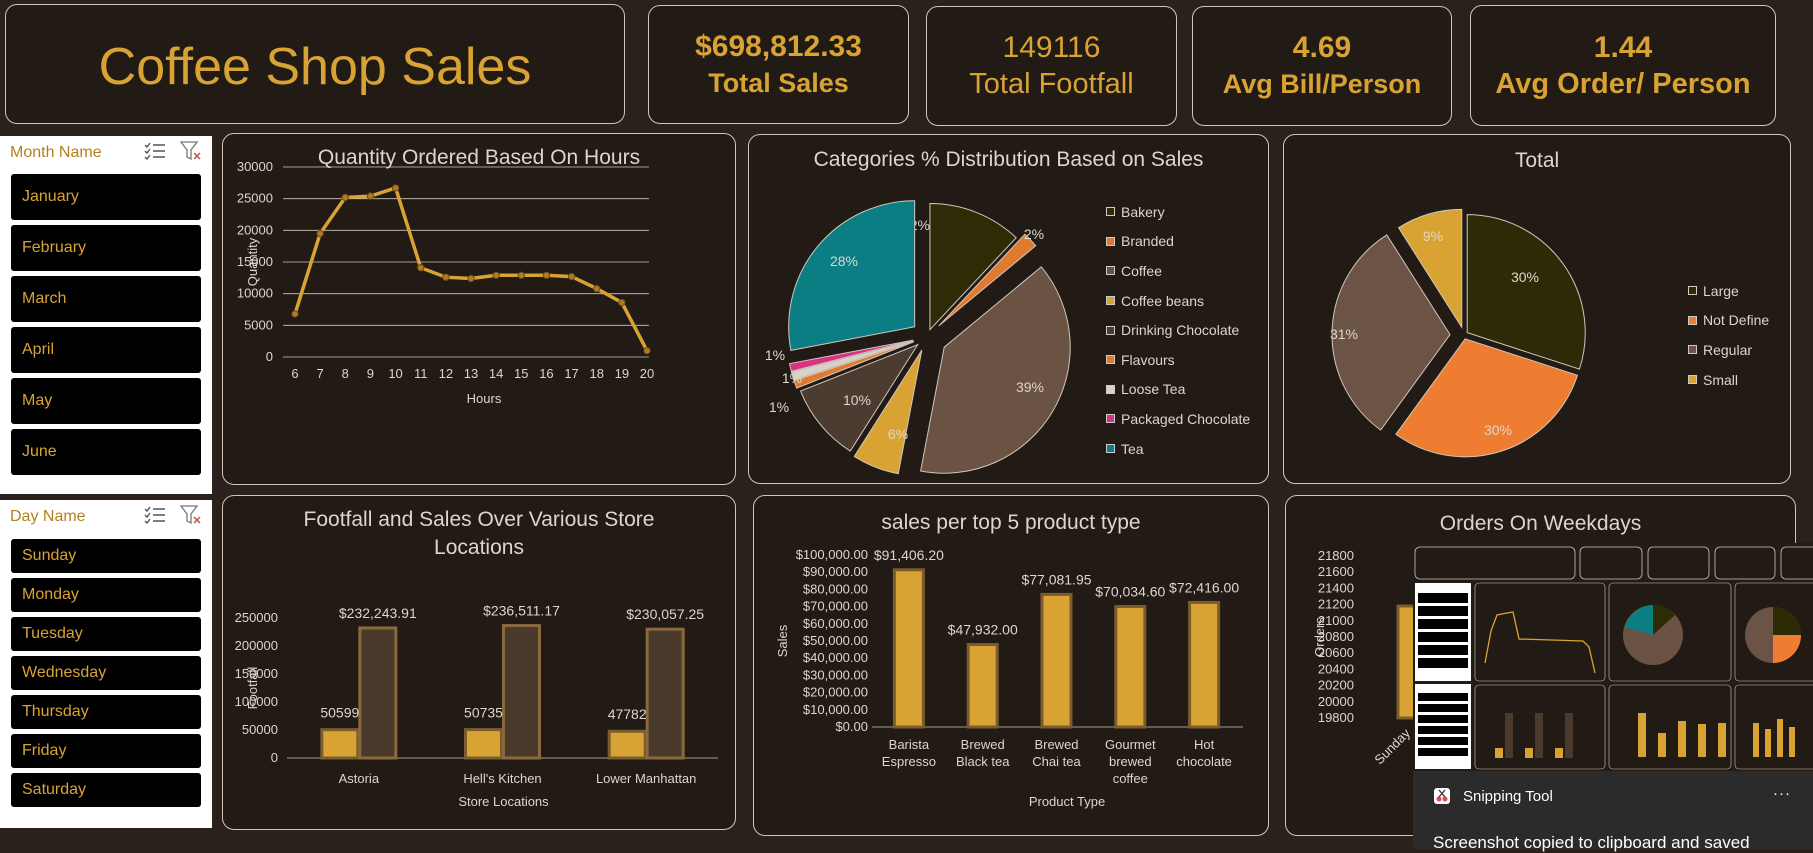 The image size is (1813, 853). I want to click on day-item-friday: Friday, so click(106, 751).